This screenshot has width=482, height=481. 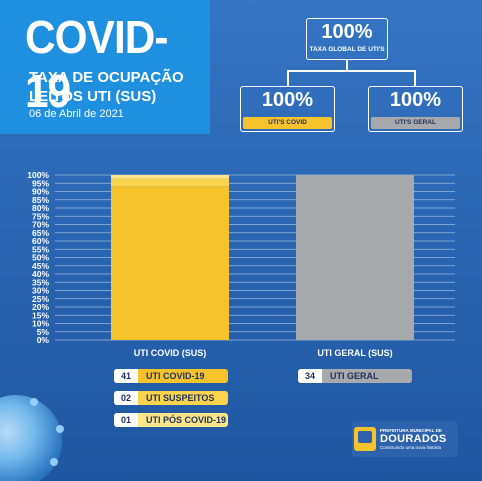 What do you see at coordinates (106, 87) in the screenshot?
I see `subtitle: TAXA DE OCUPAÇÃO LEITOS UTI (SUS)` at bounding box center [106, 87].